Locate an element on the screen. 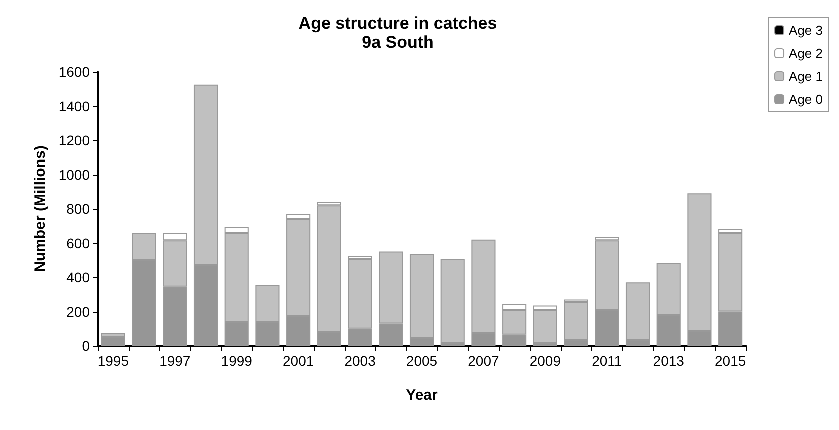 This screenshot has height=430, width=839. y-tick-label: 0 is located at coordinates (86, 346).